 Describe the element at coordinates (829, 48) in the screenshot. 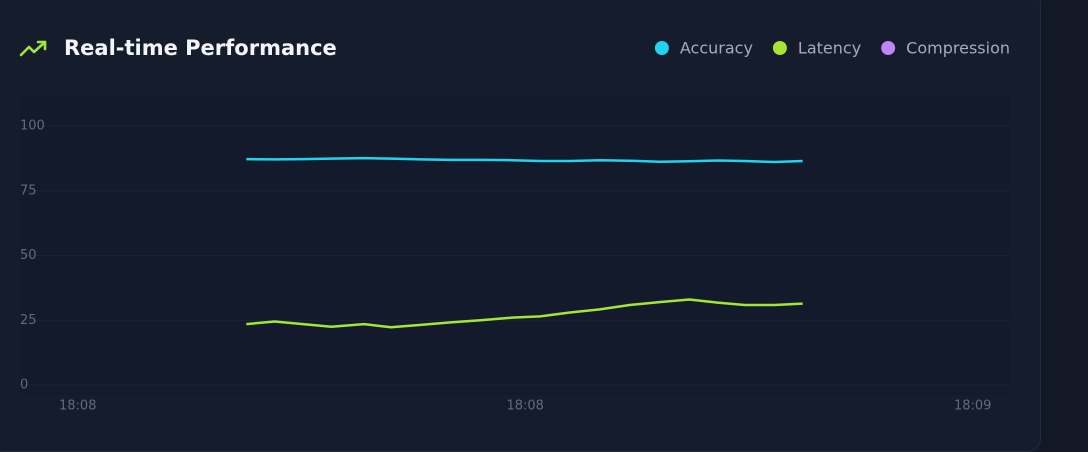

I see `legend-label: Latency` at that location.